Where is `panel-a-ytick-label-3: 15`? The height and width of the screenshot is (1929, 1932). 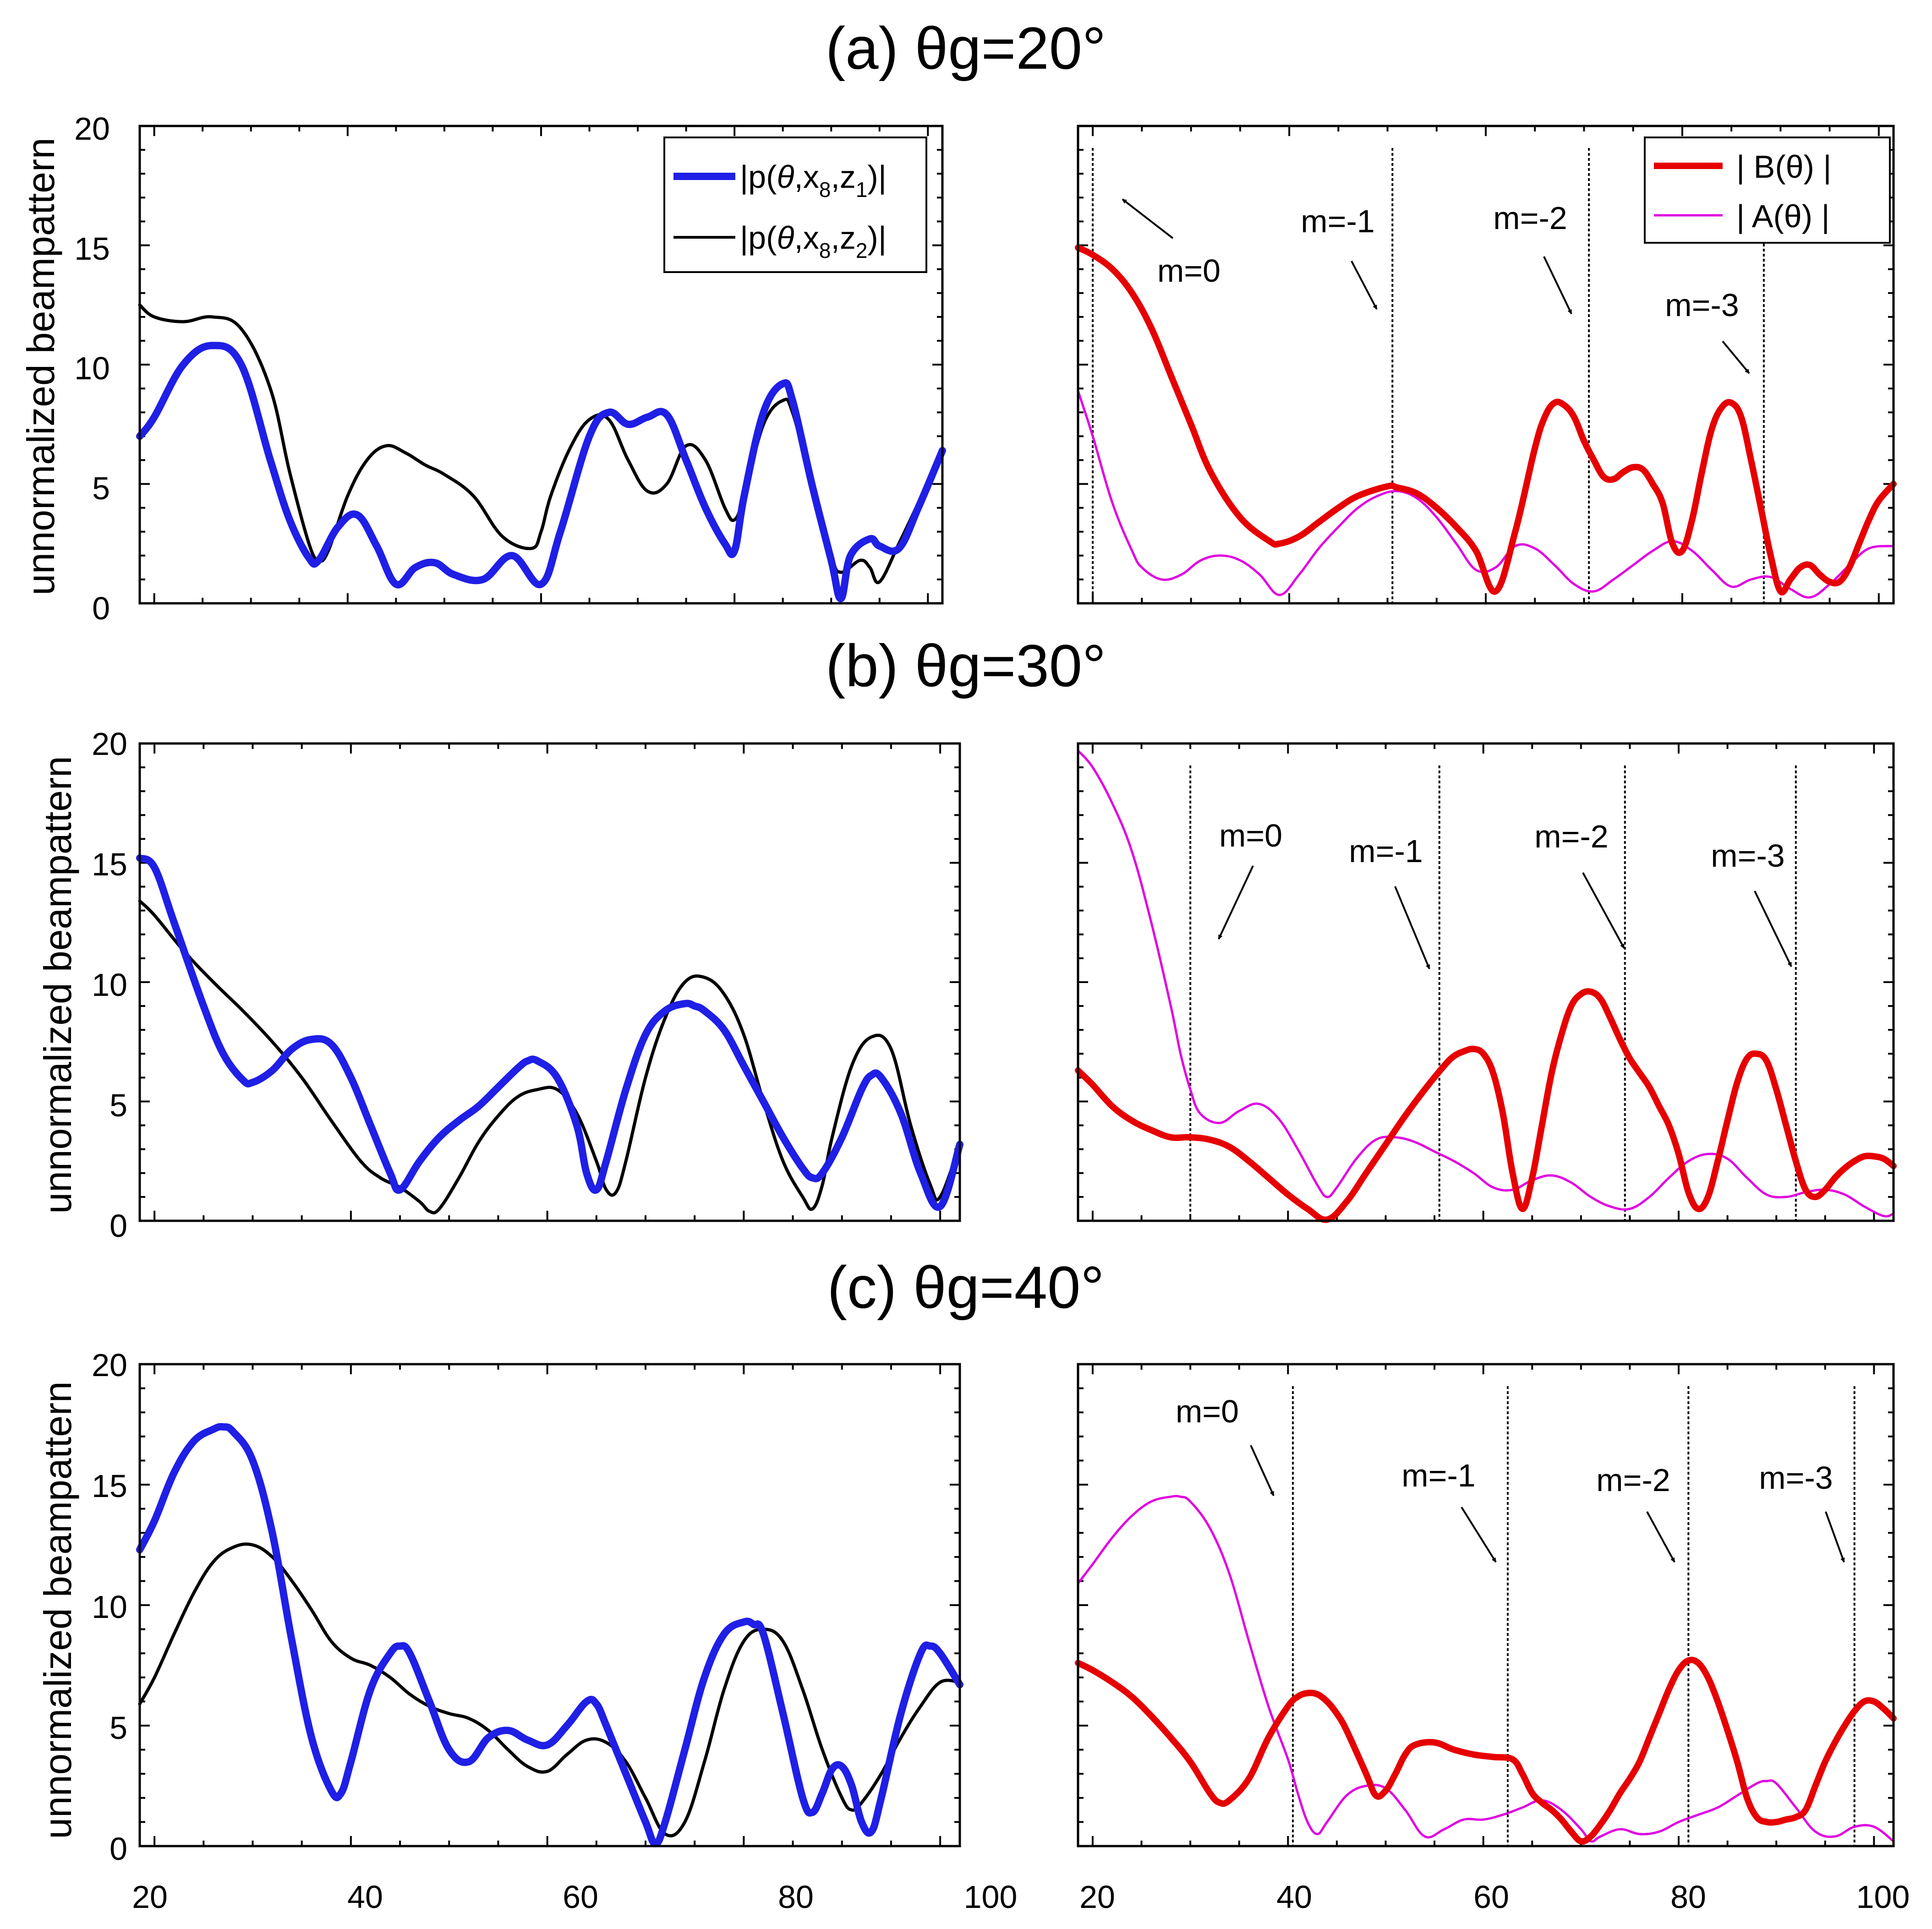 panel-a-ytick-label-3: 15 is located at coordinates (92, 249).